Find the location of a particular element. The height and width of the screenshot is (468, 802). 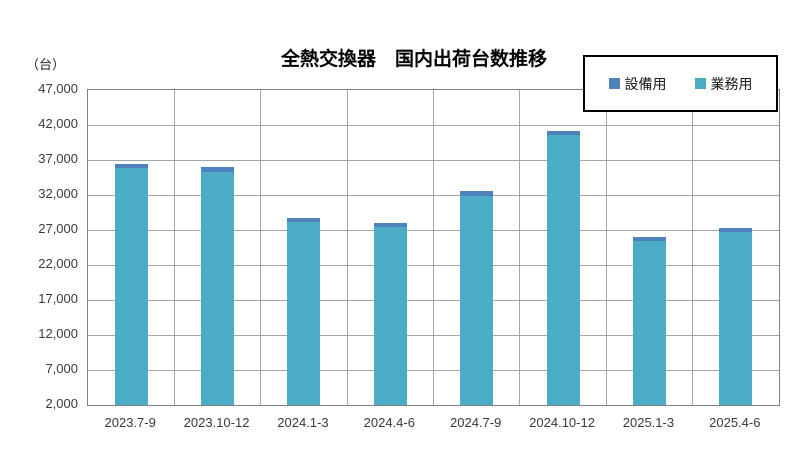

x-axis-label: 2025.4-6 is located at coordinates (735, 422).